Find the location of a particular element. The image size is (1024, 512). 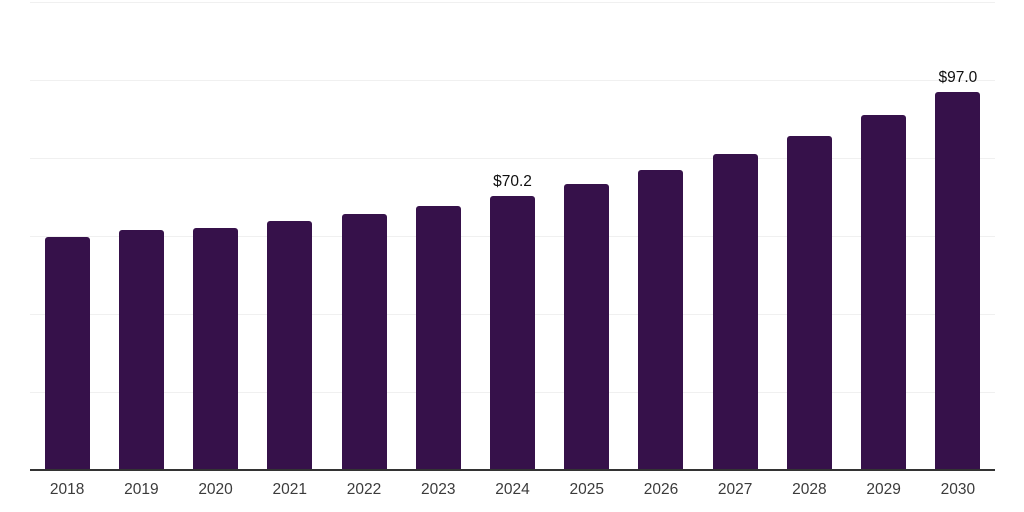

x-tick-label-2023: 2023 is located at coordinates (438, 489).